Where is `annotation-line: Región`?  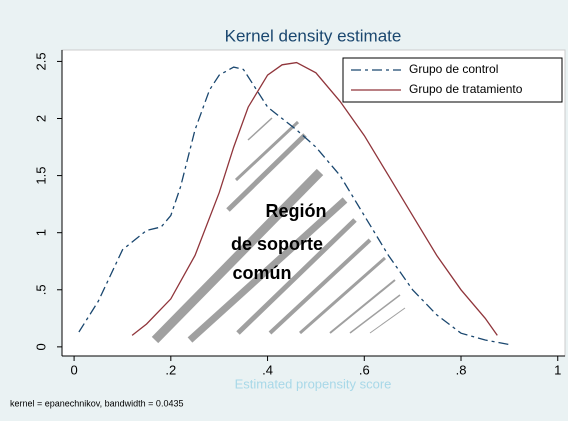
annotation-line: Región is located at coordinates (296, 211).